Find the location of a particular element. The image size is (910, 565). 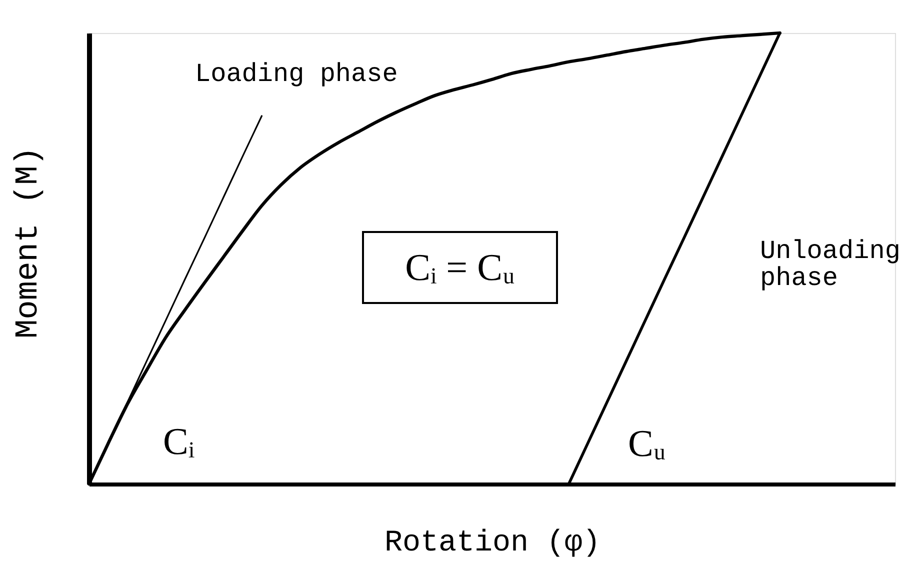

annotation: Cᵢ is located at coordinates (179, 442).